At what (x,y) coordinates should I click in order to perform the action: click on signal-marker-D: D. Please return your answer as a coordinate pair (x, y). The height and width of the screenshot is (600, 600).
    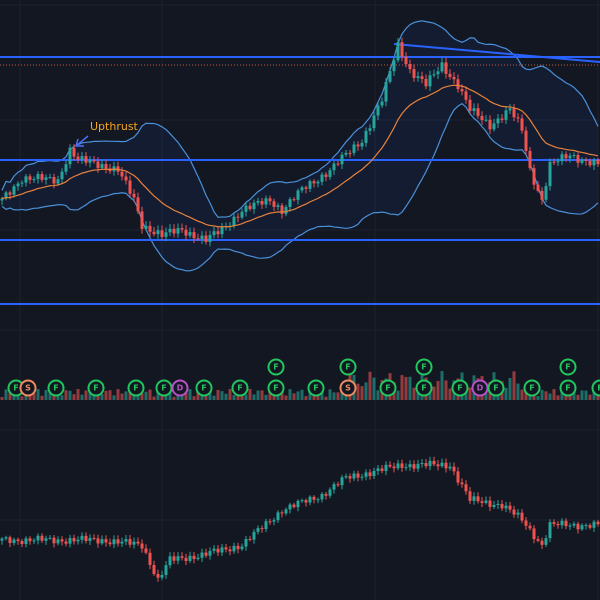
    Looking at the image, I should click on (180, 388).